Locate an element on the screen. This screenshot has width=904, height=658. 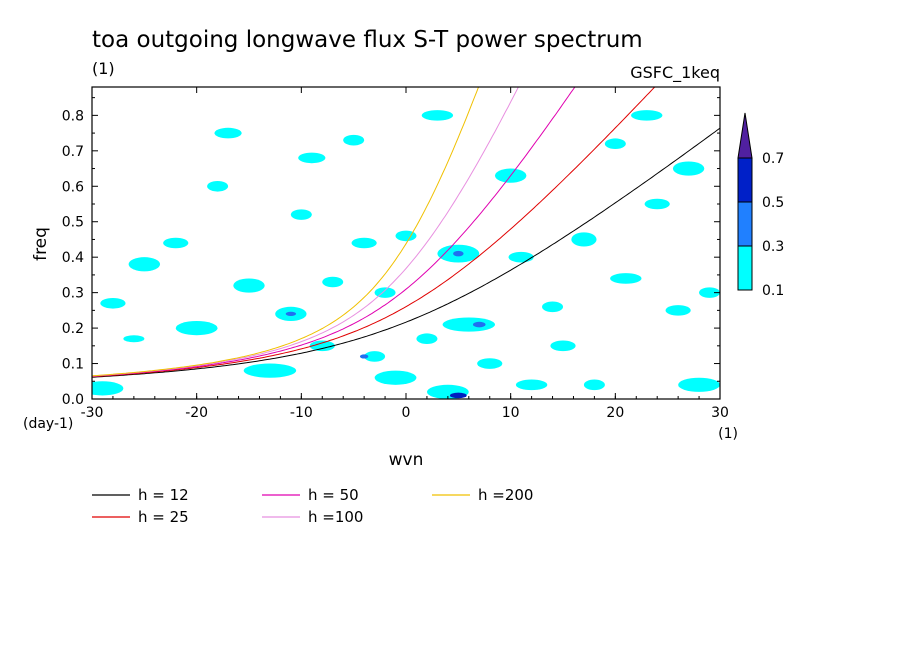
y-tick-label: 0.7 is located at coordinates (73, 152).